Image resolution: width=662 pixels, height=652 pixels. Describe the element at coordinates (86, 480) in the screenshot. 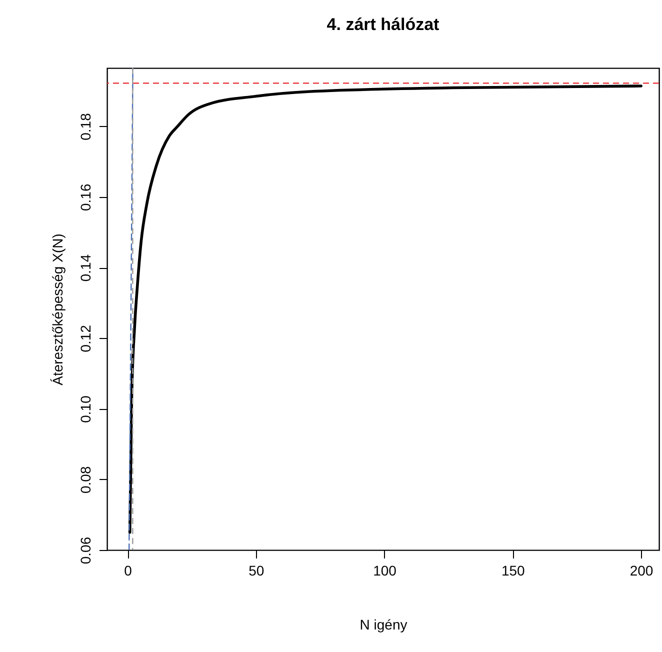

I see `y-tick-label: 0.08` at that location.